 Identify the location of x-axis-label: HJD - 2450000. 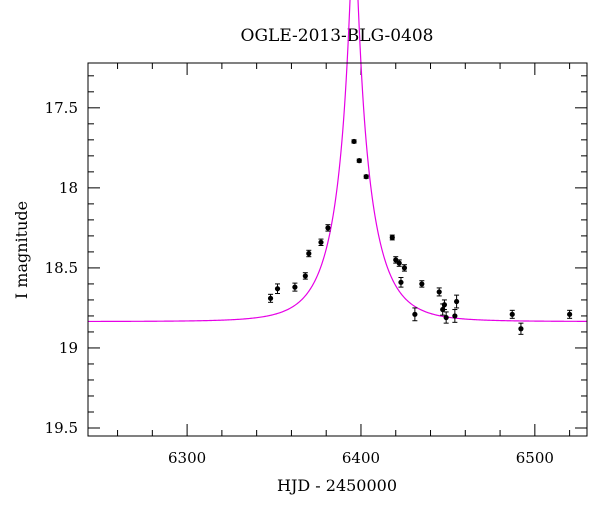
(337, 485).